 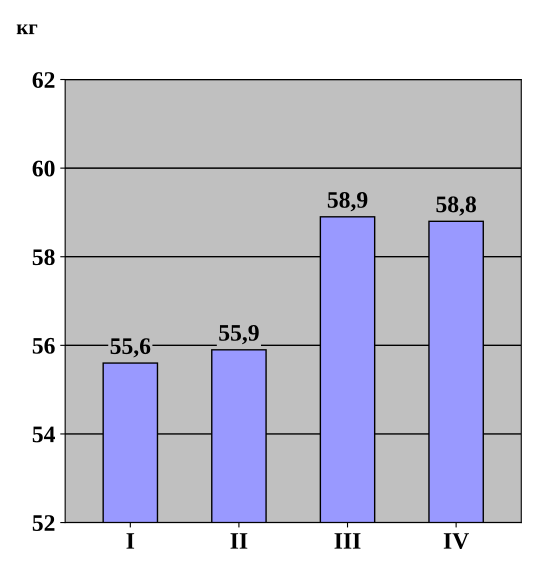 I want to click on y-tick-label: 58, so click(x=43, y=257).